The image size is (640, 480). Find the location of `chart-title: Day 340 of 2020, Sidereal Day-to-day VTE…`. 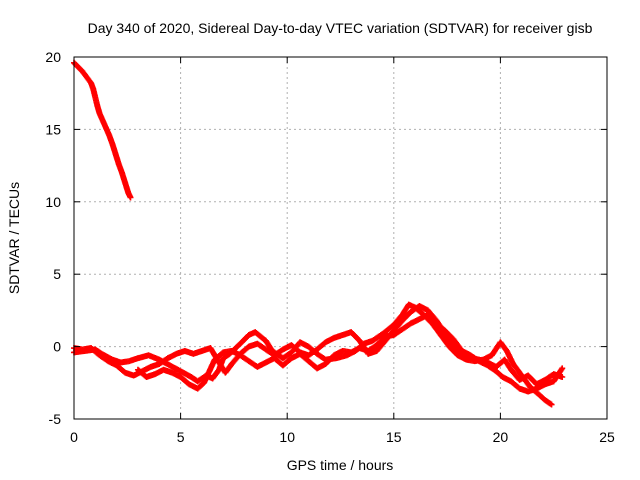

chart-title: Day 340 of 2020, Sidereal Day-to-day VTE… is located at coordinates (340, 28).